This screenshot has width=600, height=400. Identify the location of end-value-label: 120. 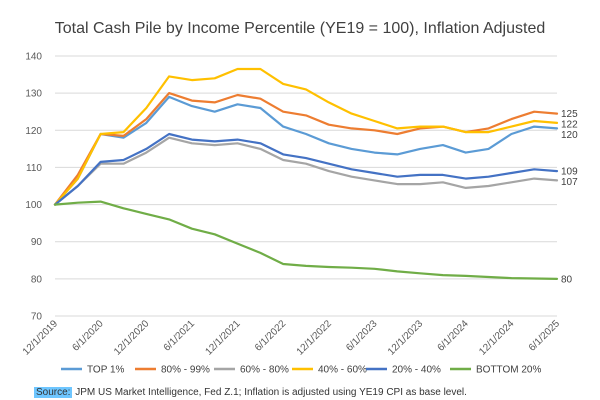
(569, 135).